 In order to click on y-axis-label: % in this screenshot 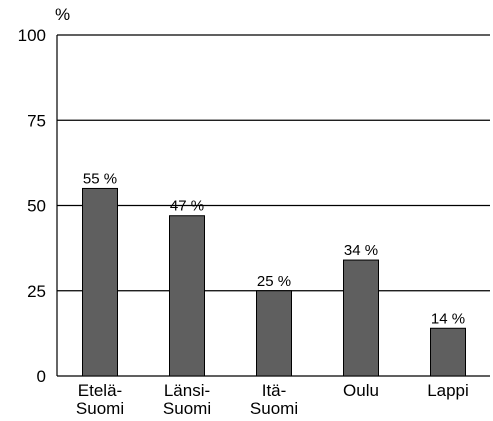, I will do `click(62, 14)`.